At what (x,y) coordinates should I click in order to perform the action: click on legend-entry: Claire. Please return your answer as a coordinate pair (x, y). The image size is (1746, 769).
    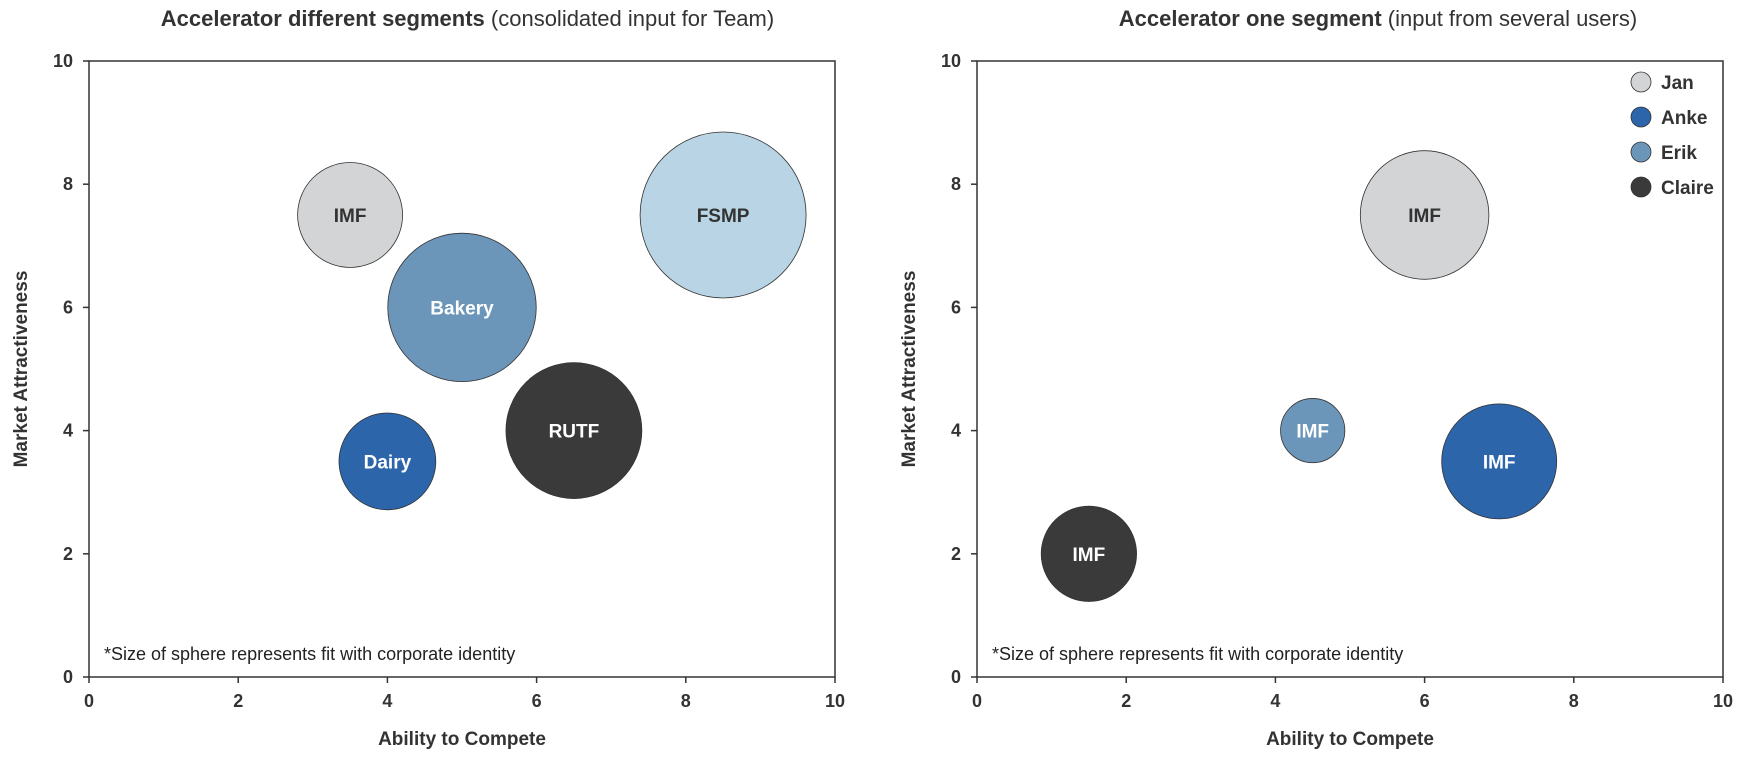
    Looking at the image, I should click on (1687, 188).